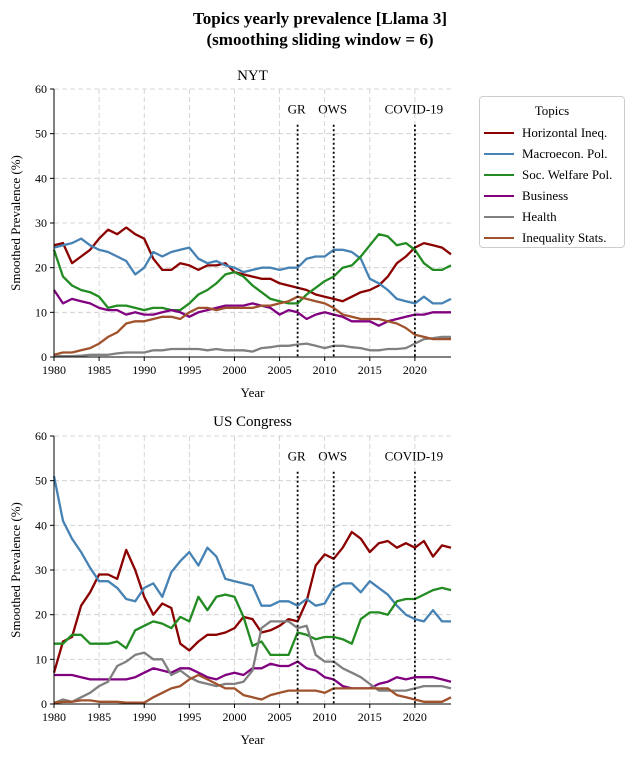 Image resolution: width=634 pixels, height=757 pixels. Describe the element at coordinates (539, 216) in the screenshot. I see `legend-label: Health` at that location.